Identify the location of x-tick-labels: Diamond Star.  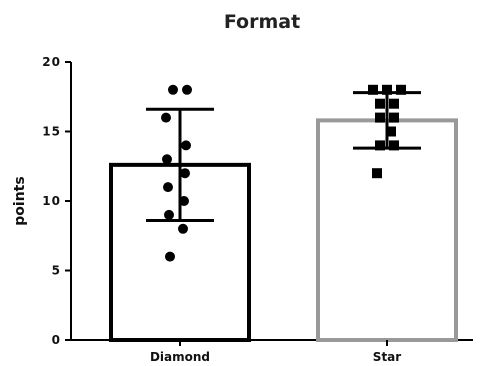
(275, 352).